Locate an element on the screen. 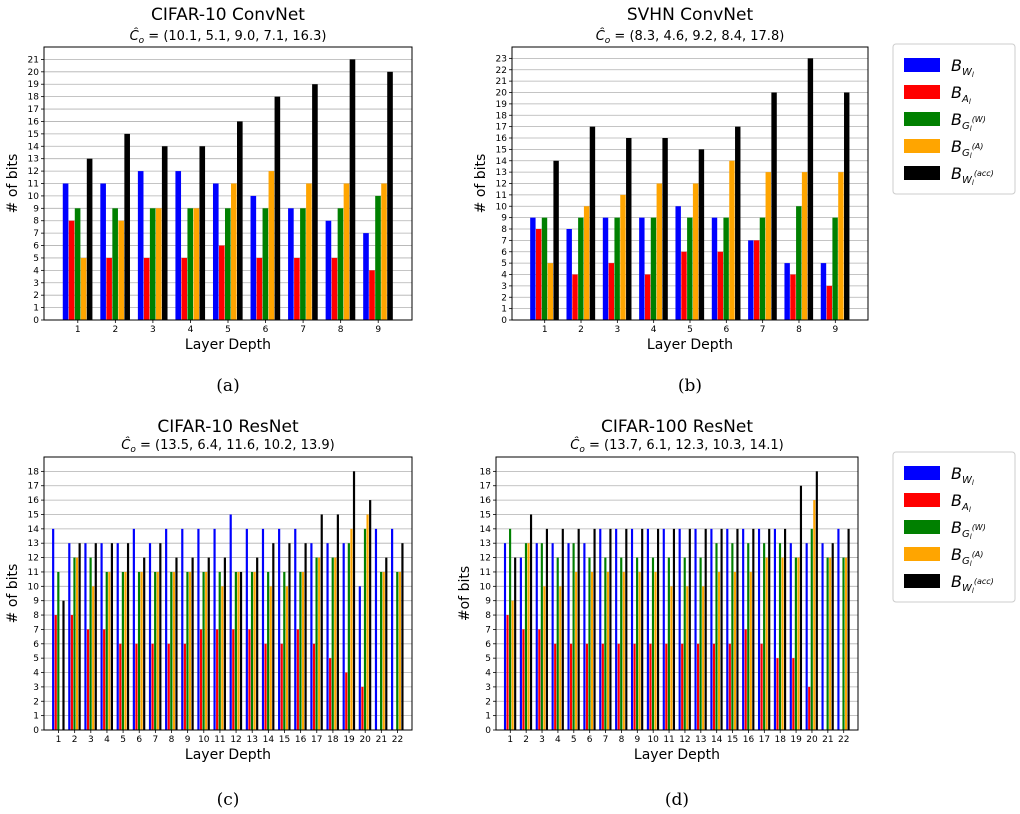 The height and width of the screenshot is (814, 1020). x-tick-label: 16 is located at coordinates (301, 740).